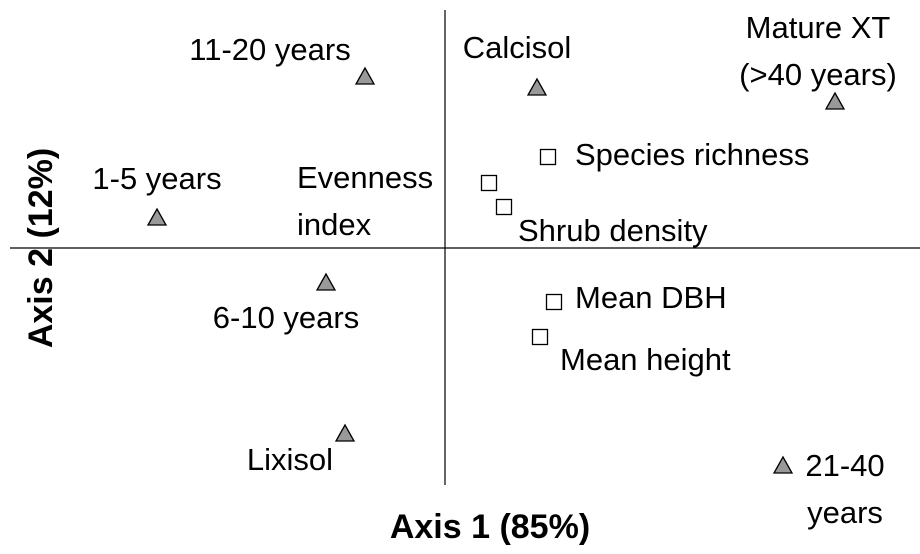  What do you see at coordinates (269, 49) in the screenshot?
I see `point-label: 11-20 years` at bounding box center [269, 49].